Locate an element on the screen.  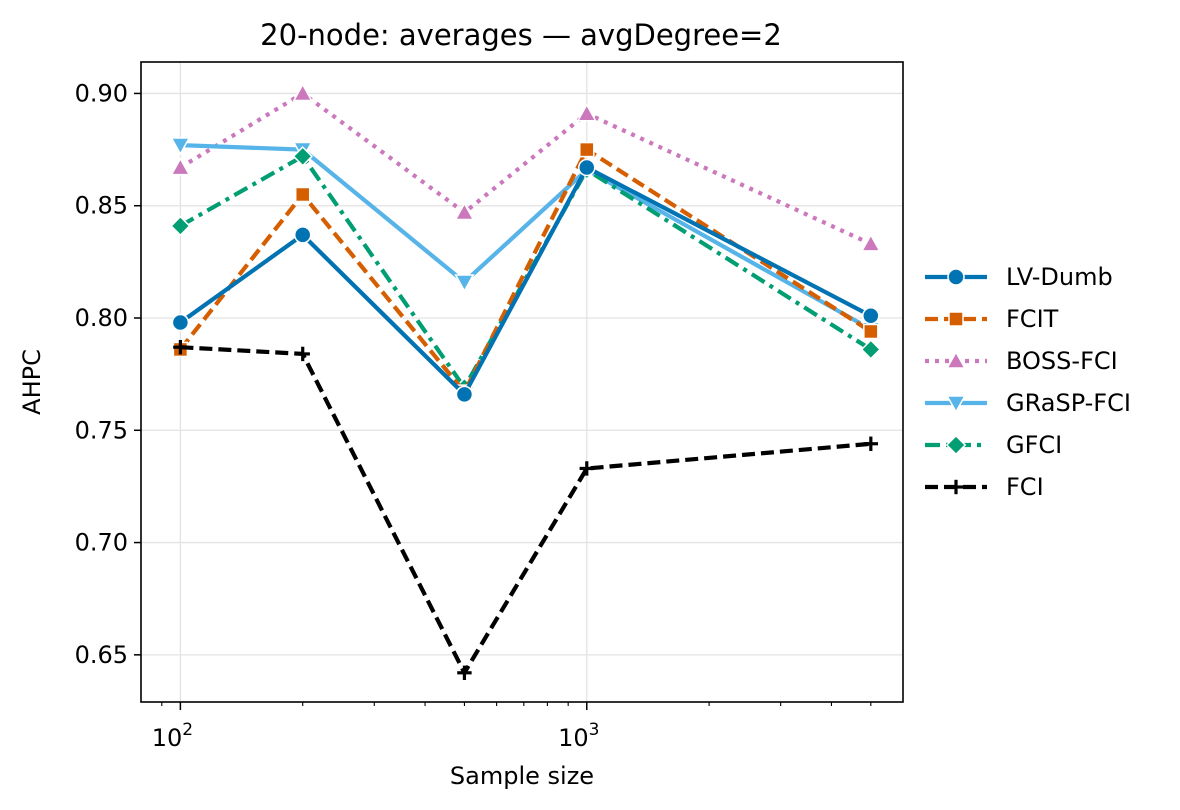
series-boss-fci is located at coordinates (525, 167).